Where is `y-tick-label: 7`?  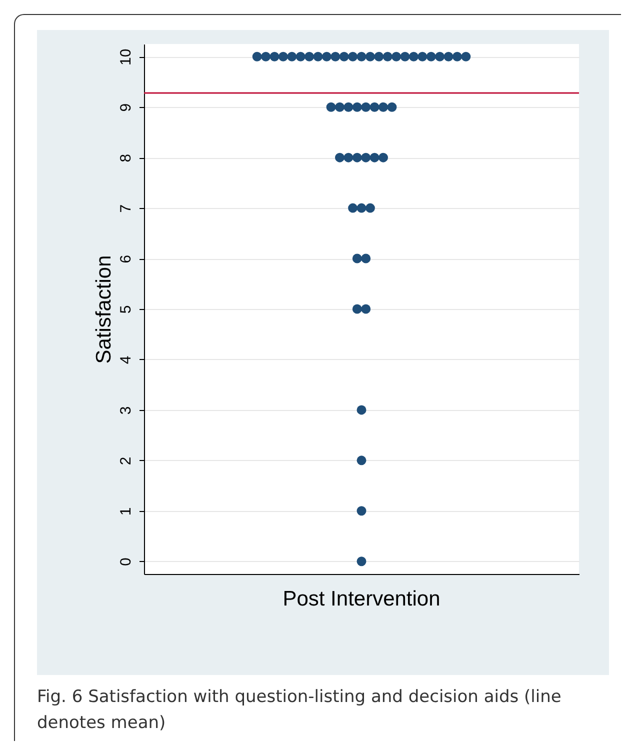
y-tick-label: 7 is located at coordinates (126, 208).